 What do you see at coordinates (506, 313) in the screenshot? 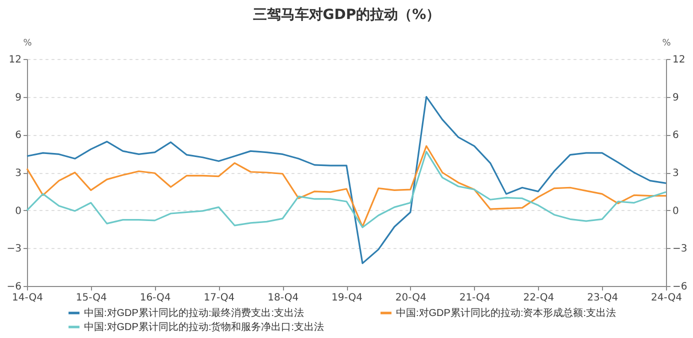
I see `legend-label: 中国:对GDP累计同比的拉动:资本形成总额:支出法` at bounding box center [506, 313].